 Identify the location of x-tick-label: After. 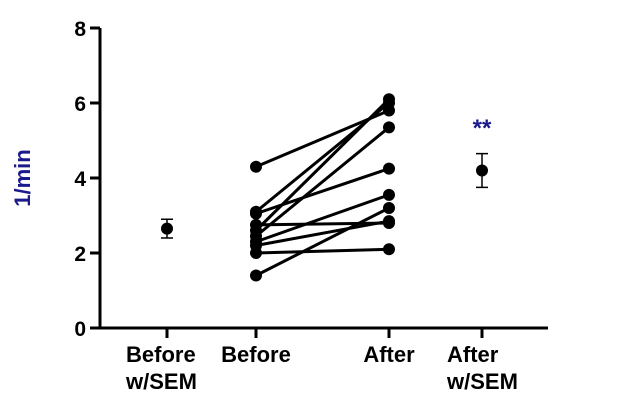
(389, 354).